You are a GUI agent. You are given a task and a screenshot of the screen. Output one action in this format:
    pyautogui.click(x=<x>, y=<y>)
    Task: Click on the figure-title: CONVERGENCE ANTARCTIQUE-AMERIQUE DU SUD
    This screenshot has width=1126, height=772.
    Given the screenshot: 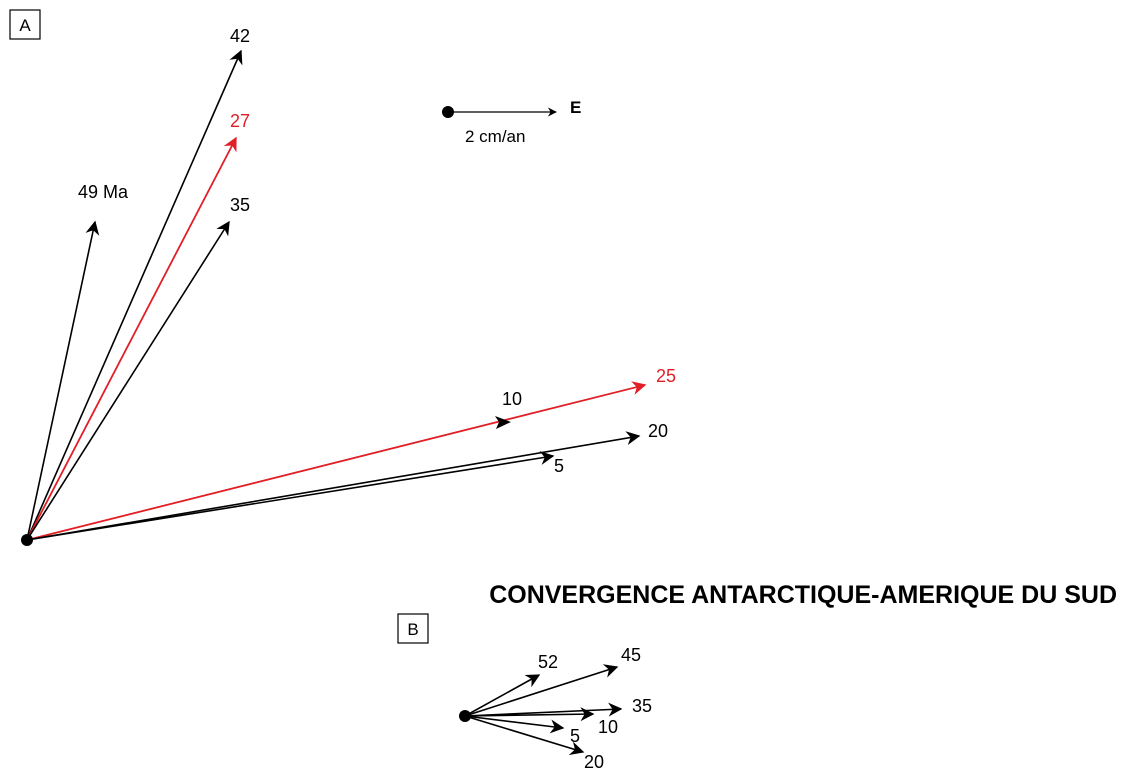 What is the action you would take?
    pyautogui.click(x=803, y=595)
    